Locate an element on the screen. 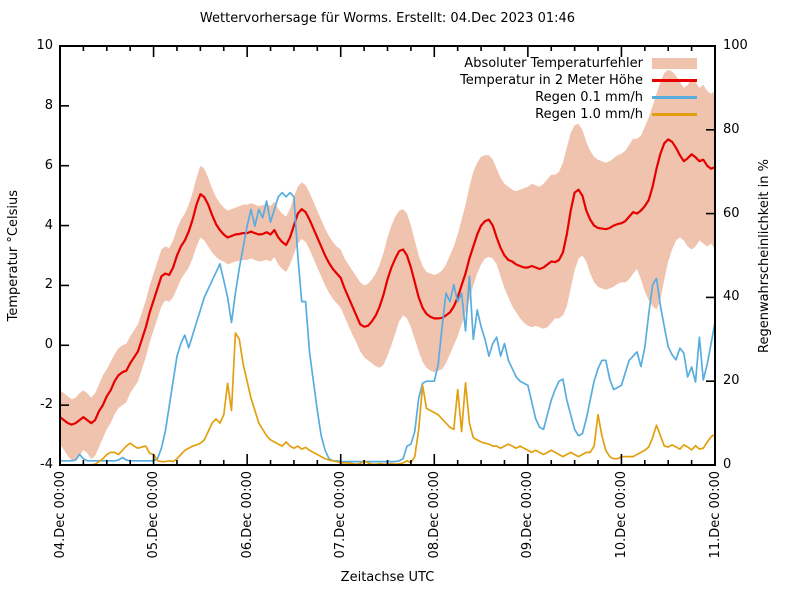  y-left-tick-label: -2 is located at coordinates (46, 405).